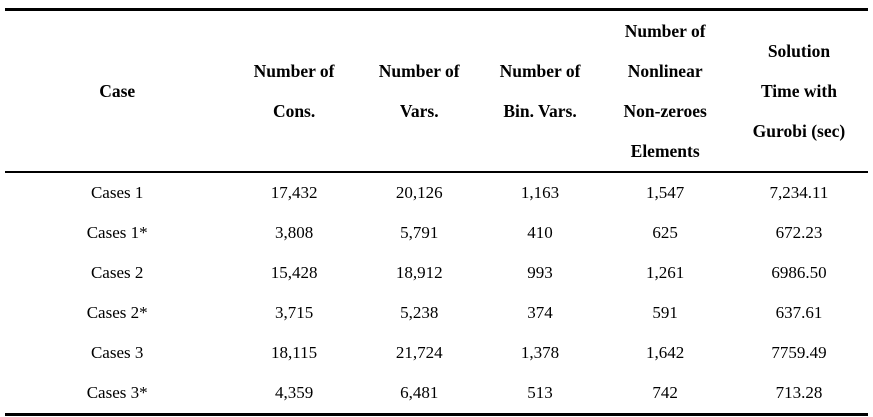 The image size is (873, 417). Describe the element at coordinates (293, 91) in the screenshot. I see `col-header-num-cons: Number of Cons.` at that location.